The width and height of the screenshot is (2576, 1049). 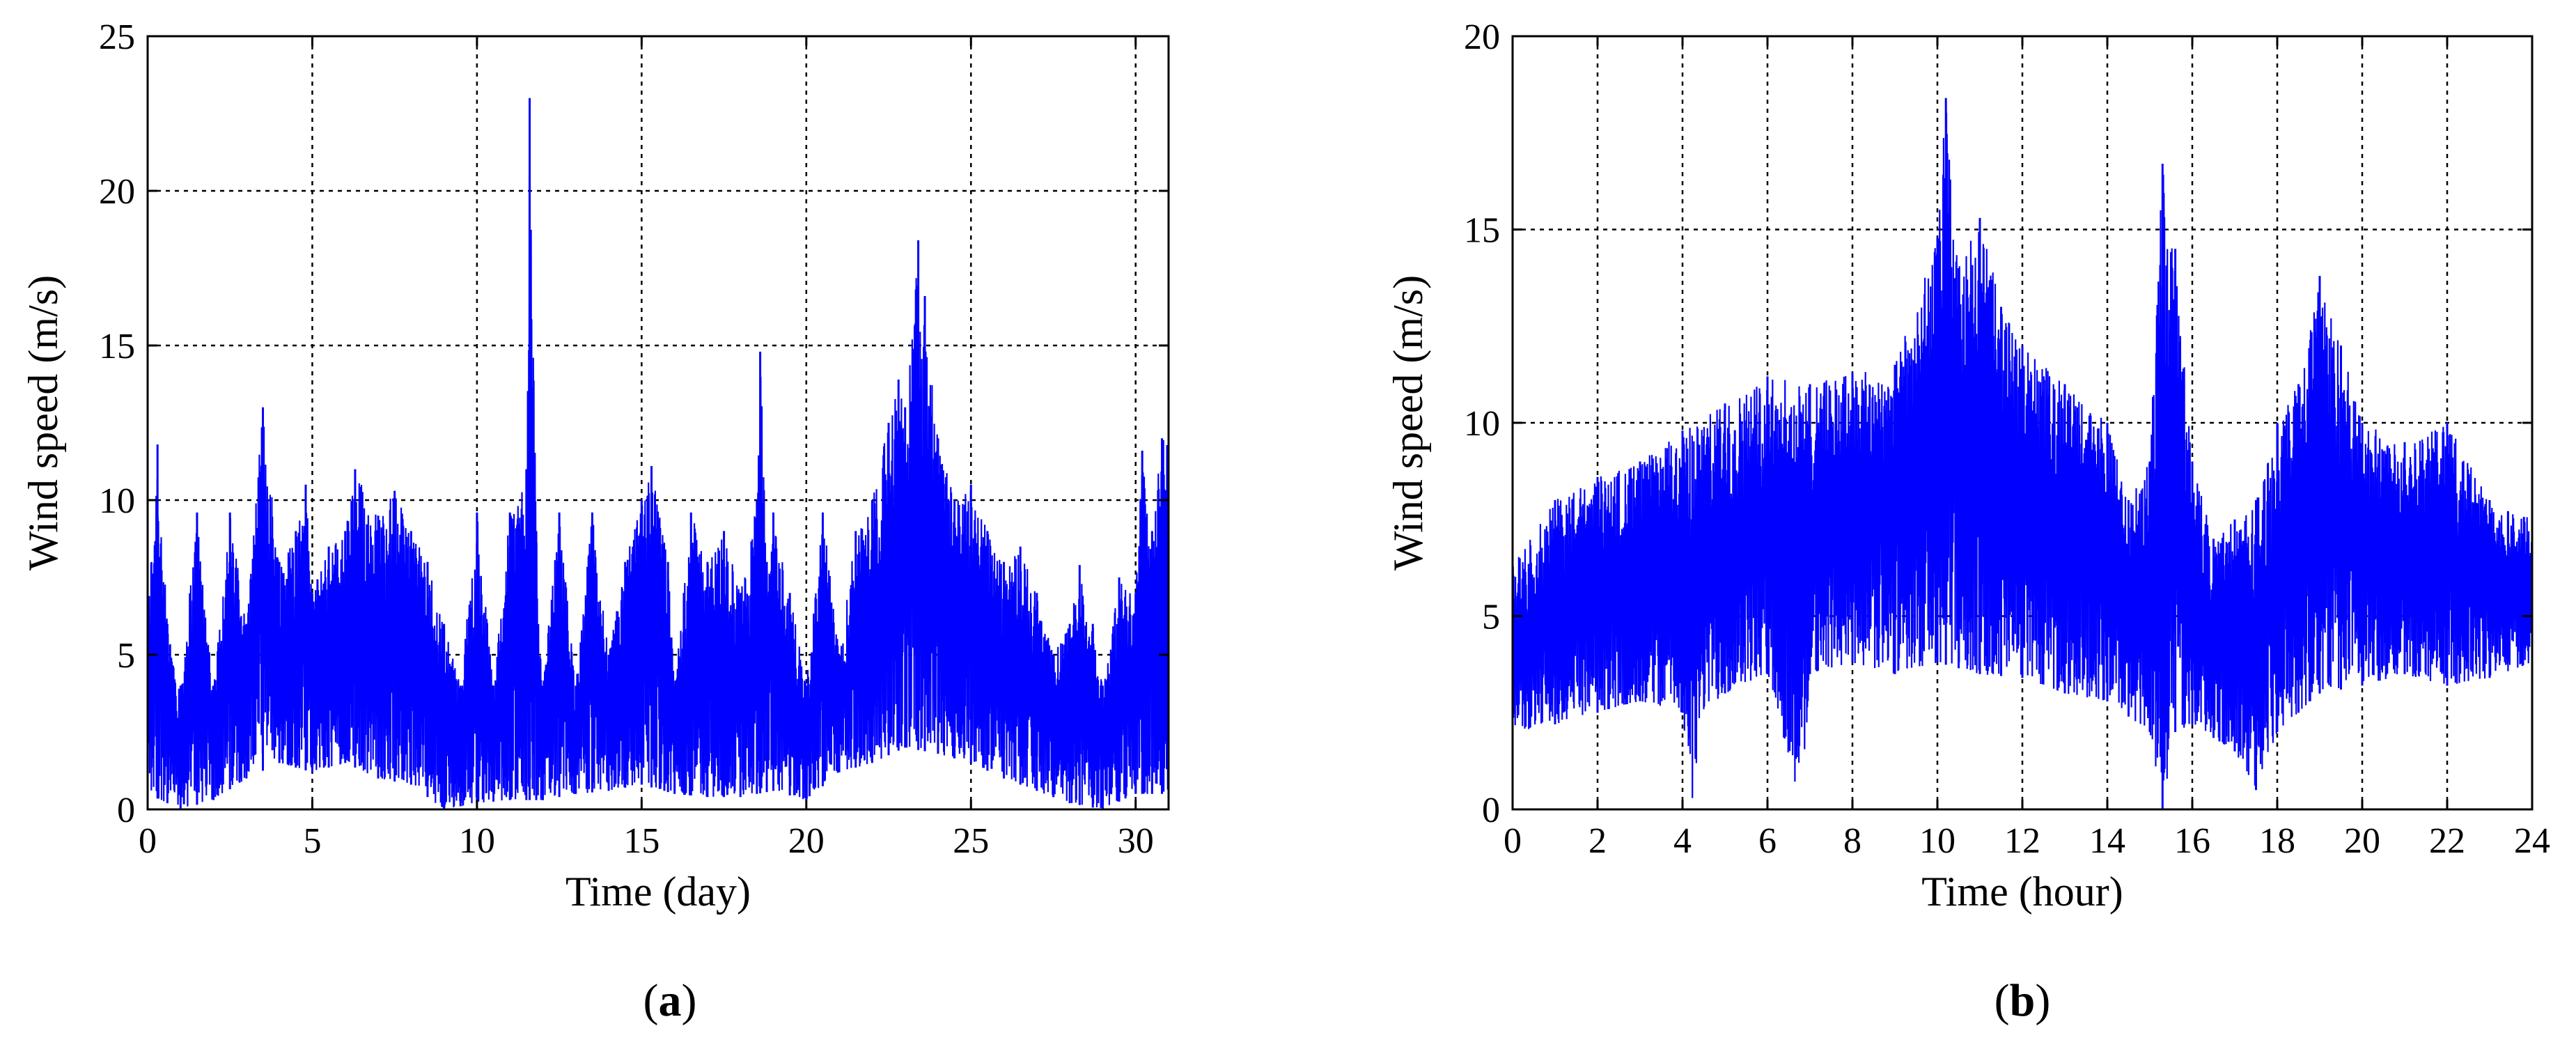 What do you see at coordinates (117, 37) in the screenshot?
I see `y-tick-label: 25` at bounding box center [117, 37].